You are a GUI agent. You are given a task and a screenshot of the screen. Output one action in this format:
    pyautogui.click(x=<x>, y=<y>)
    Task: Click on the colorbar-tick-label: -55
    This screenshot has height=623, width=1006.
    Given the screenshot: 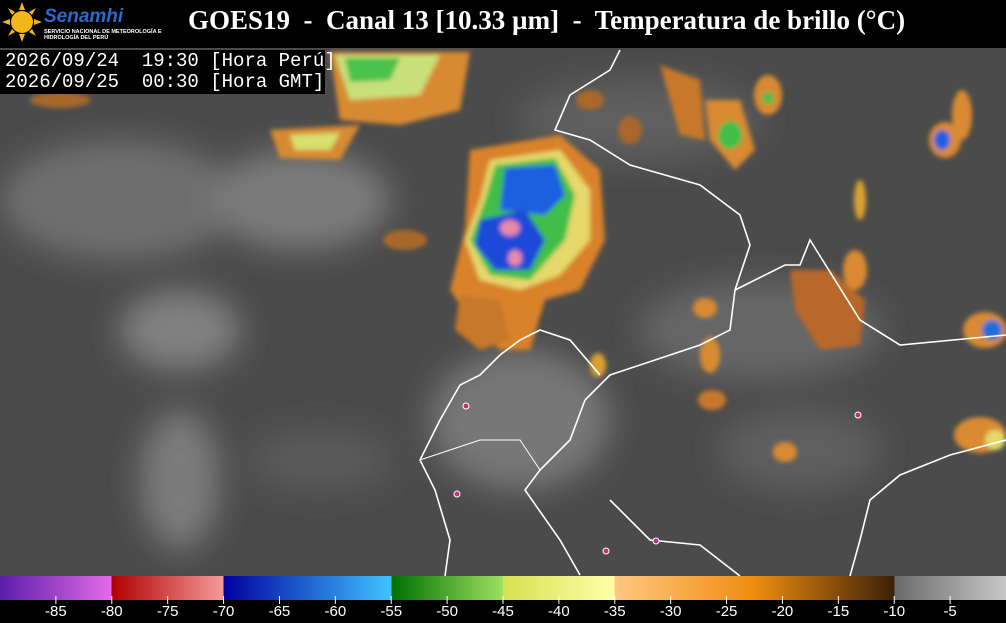 What is the action you would take?
    pyautogui.click(x=391, y=611)
    